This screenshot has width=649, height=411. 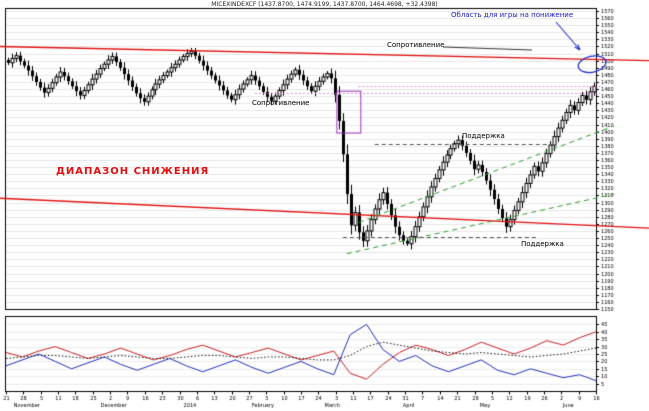 I want to click on resistance-annotation-mid: Сопротивление, so click(x=281, y=103).